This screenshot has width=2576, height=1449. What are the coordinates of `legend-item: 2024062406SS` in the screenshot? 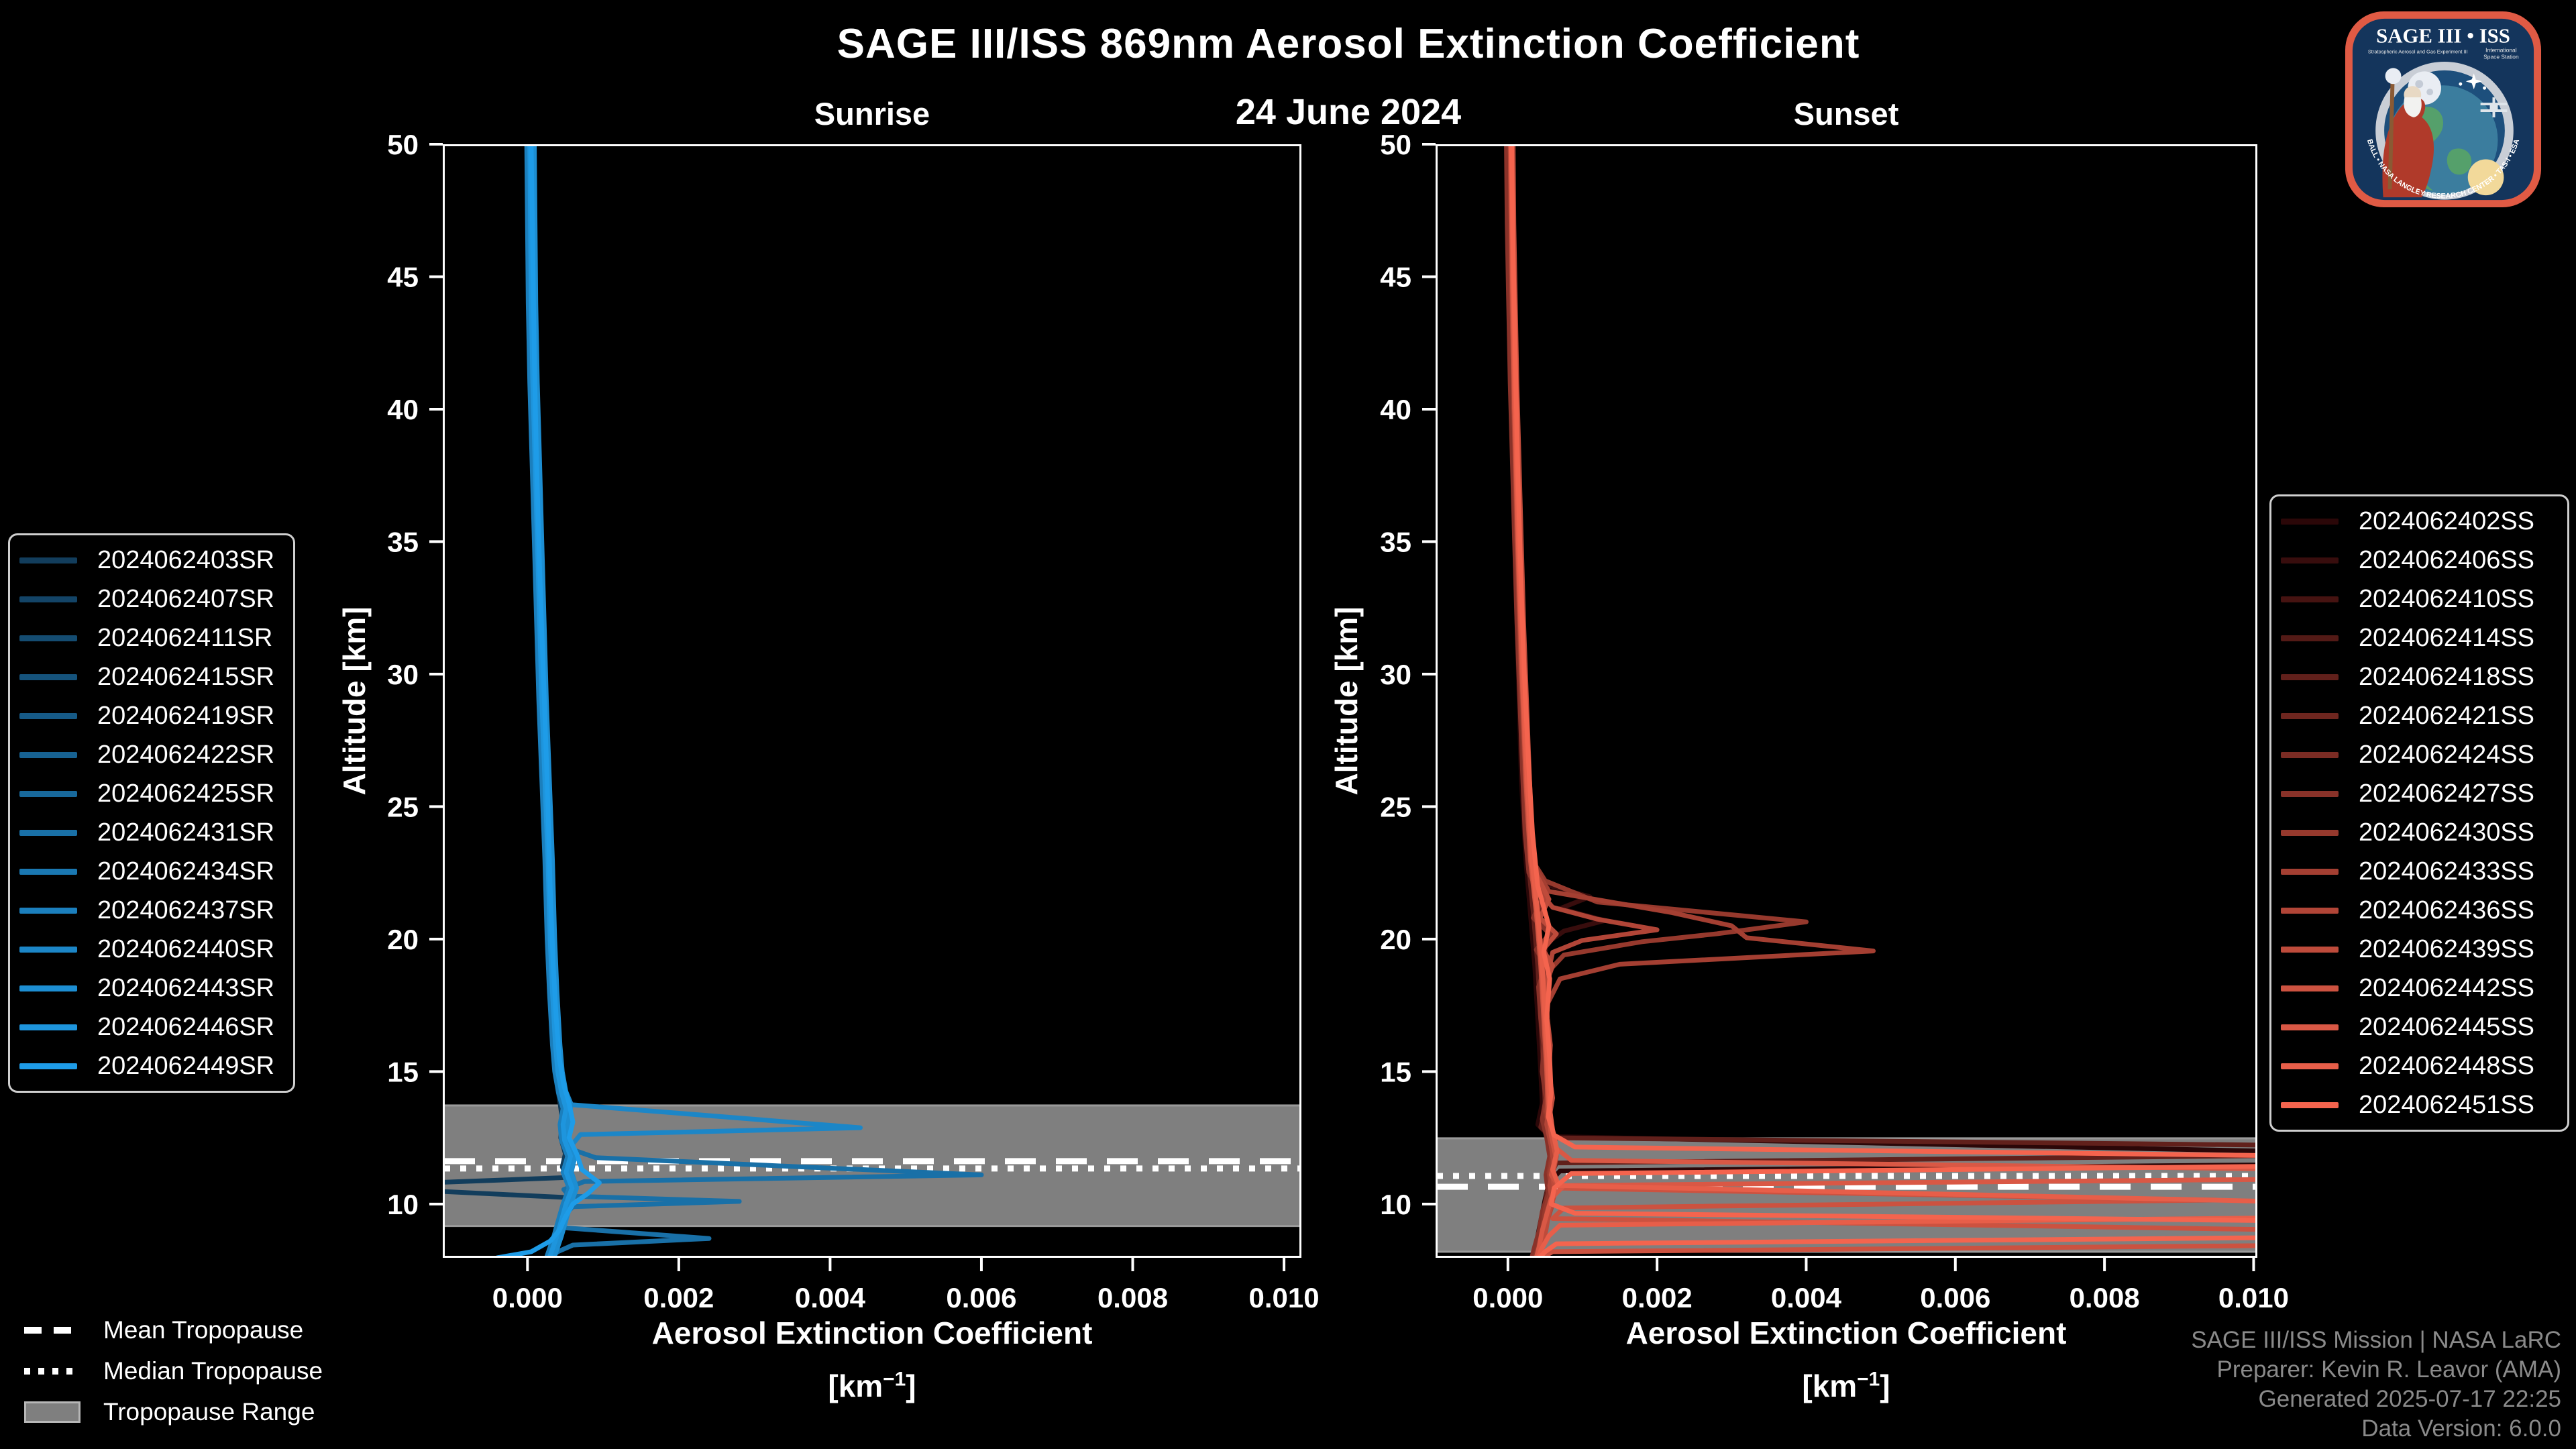 It's located at (2419, 560).